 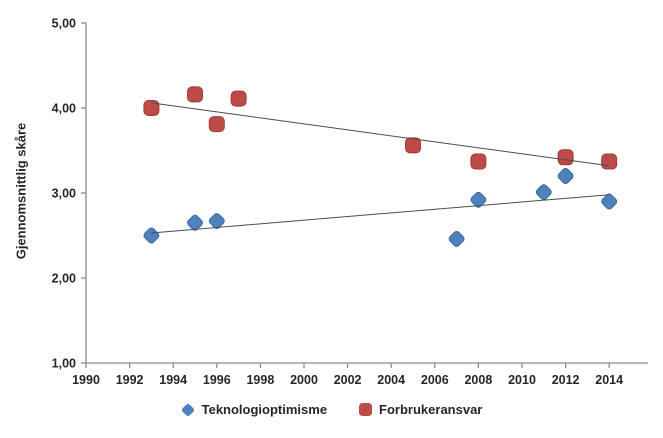 What do you see at coordinates (304, 380) in the screenshot?
I see `x-tick-label: 2000` at bounding box center [304, 380].